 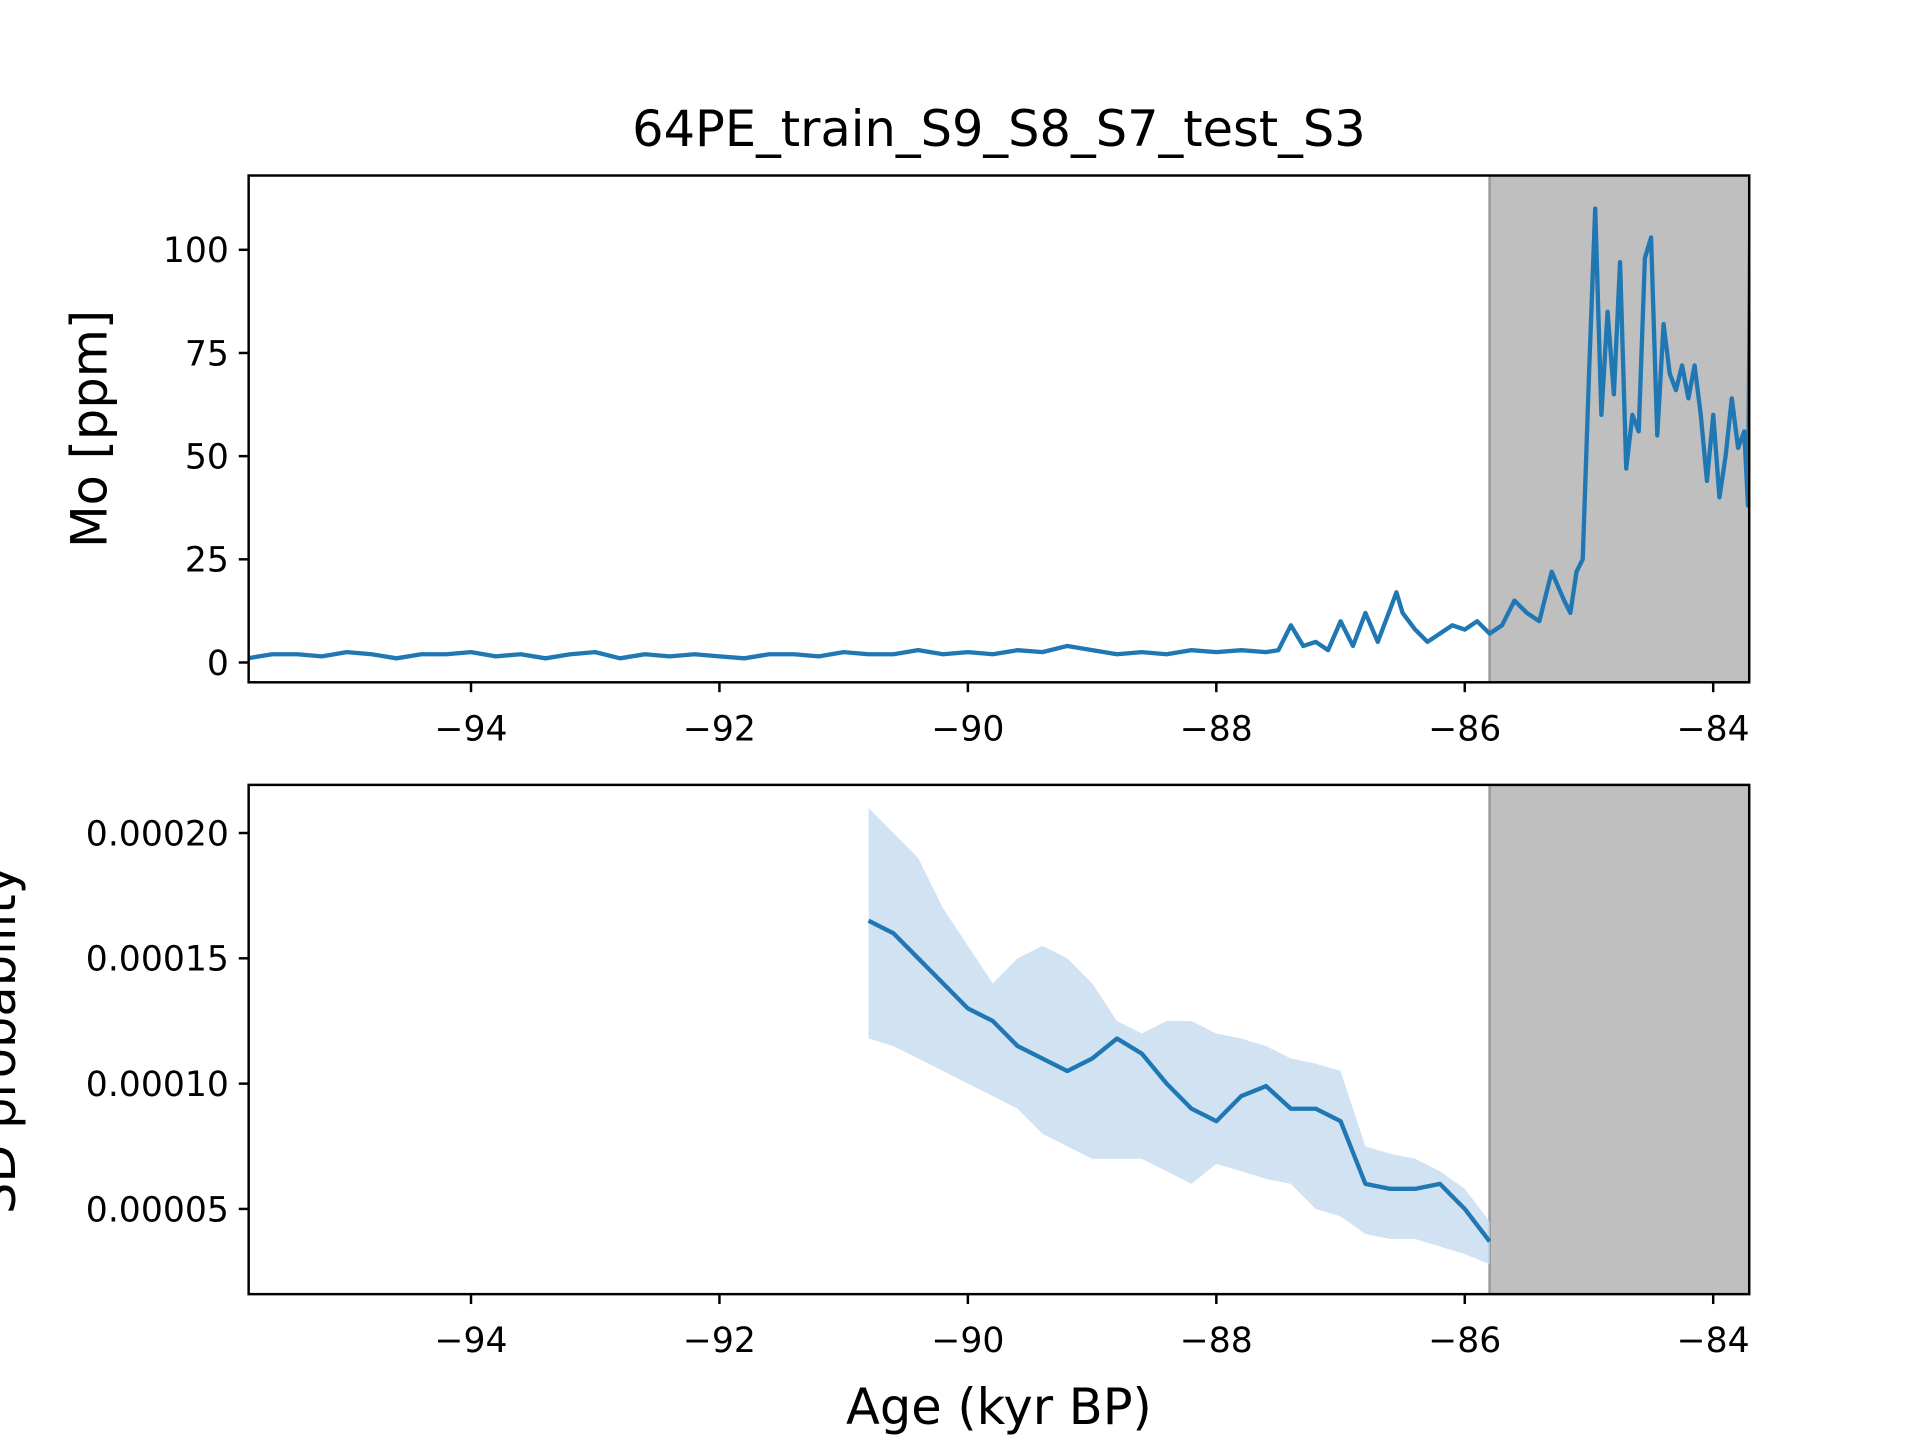 What do you see at coordinates (13, 1039) in the screenshot?
I see `y-axis-label: SD probability` at bounding box center [13, 1039].